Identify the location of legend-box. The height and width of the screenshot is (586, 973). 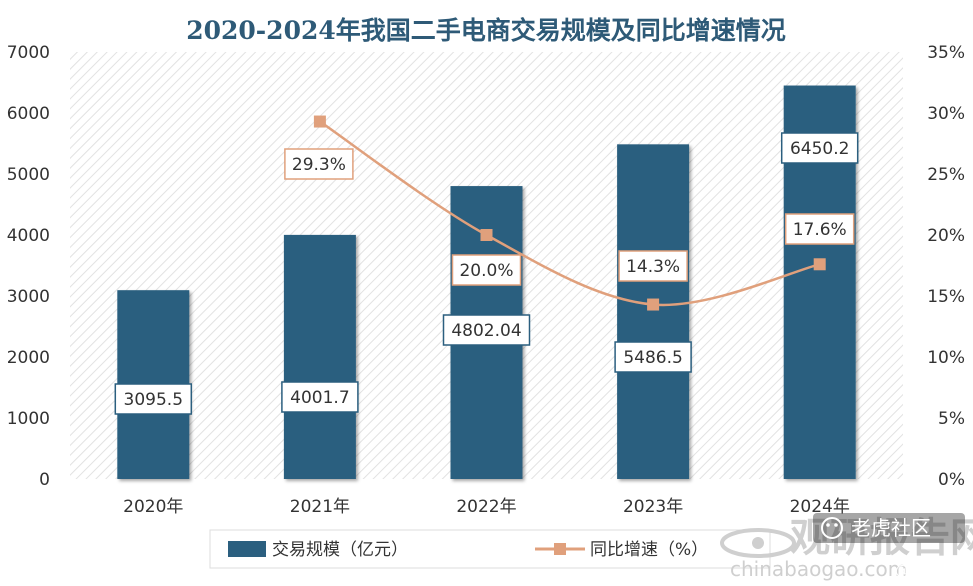
(490, 549).